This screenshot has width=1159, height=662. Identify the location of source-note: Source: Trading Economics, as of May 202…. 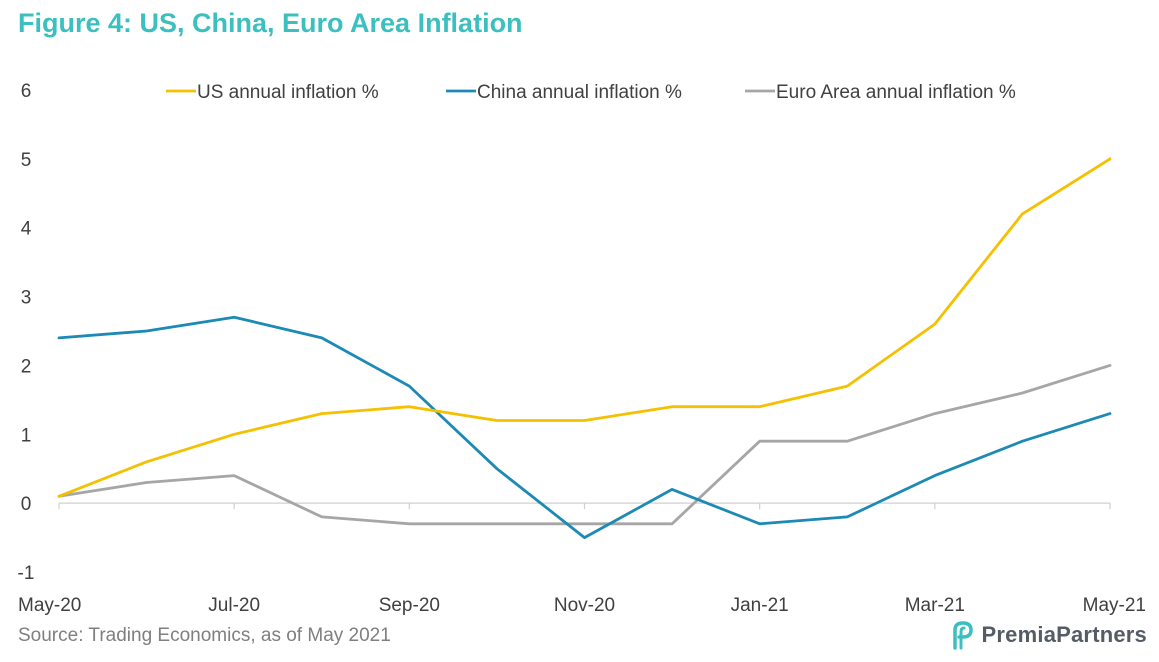
(204, 635).